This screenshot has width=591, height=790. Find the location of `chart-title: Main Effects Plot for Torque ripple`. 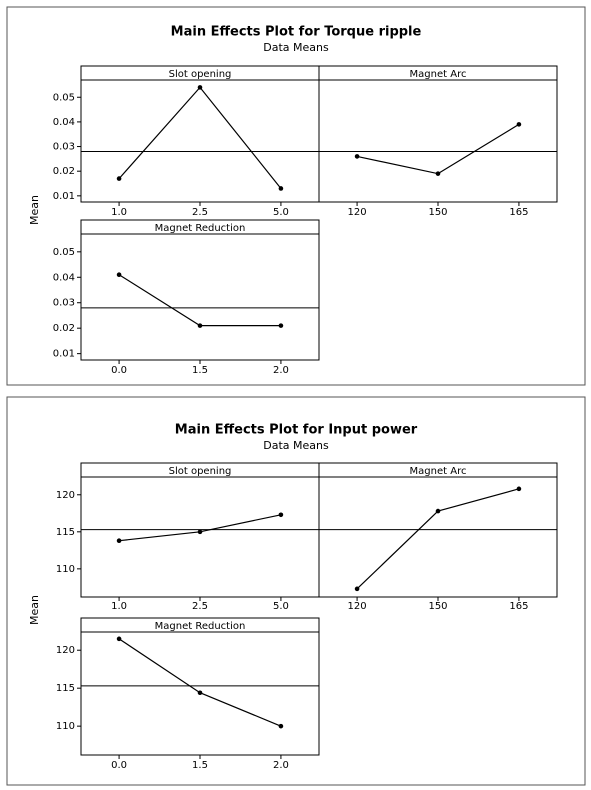

chart-title: Main Effects Plot for Torque ripple is located at coordinates (296, 32).